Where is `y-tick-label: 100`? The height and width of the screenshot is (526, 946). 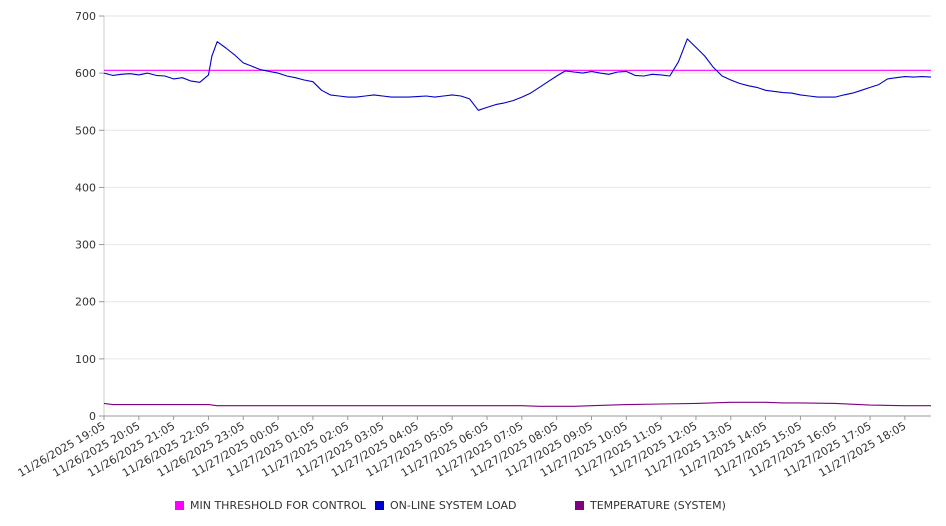 y-tick-label: 100 is located at coordinates (85, 359).